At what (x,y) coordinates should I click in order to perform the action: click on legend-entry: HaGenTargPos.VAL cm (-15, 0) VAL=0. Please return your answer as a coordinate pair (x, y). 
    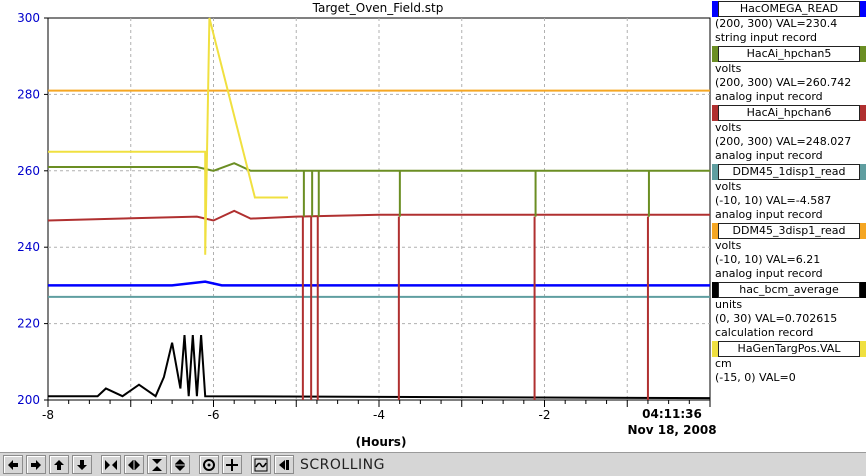
    Looking at the image, I should click on (789, 363).